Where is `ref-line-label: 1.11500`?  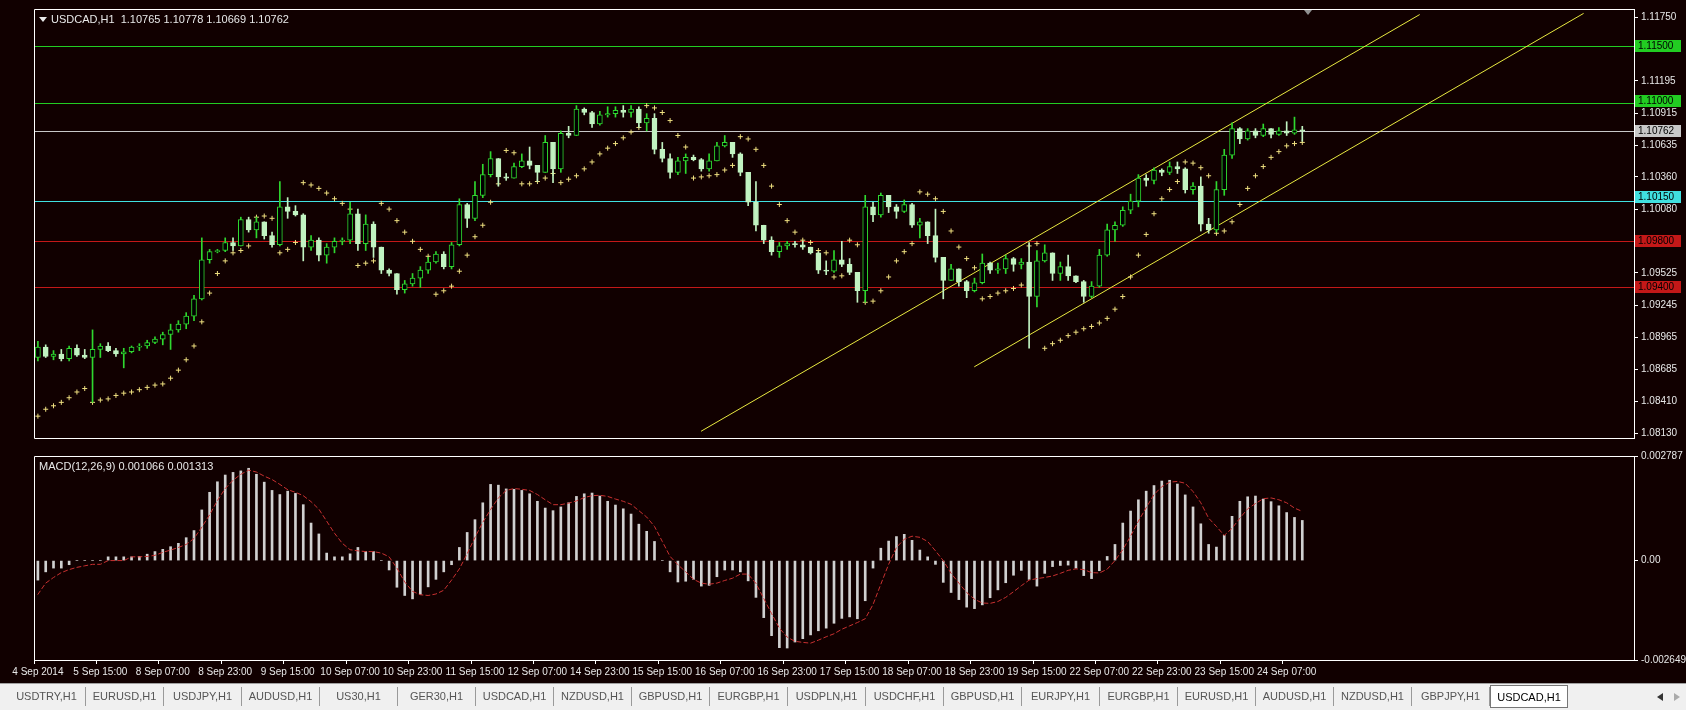
ref-line-label: 1.11500 is located at coordinates (1656, 46).